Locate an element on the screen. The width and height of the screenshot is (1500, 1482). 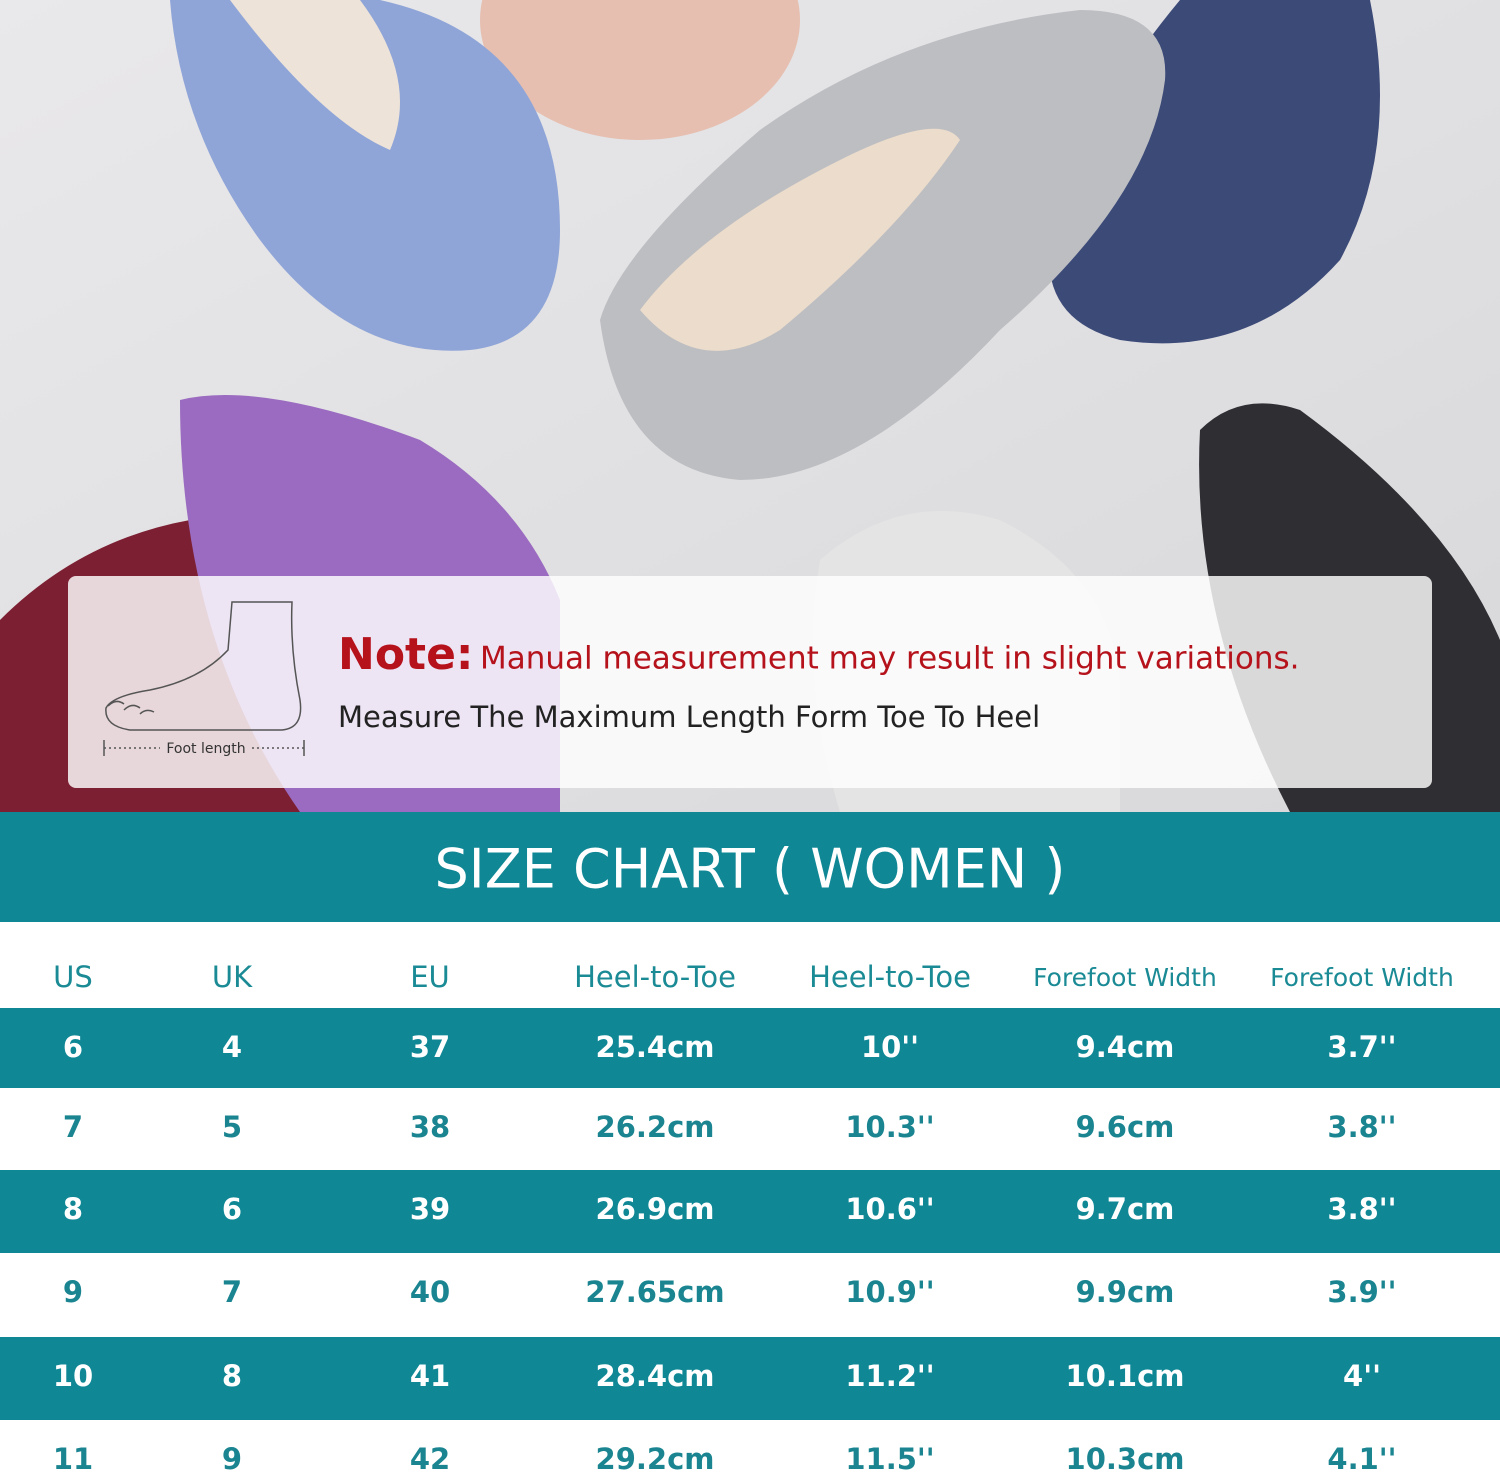
column-header: UK is located at coordinates (232, 977).